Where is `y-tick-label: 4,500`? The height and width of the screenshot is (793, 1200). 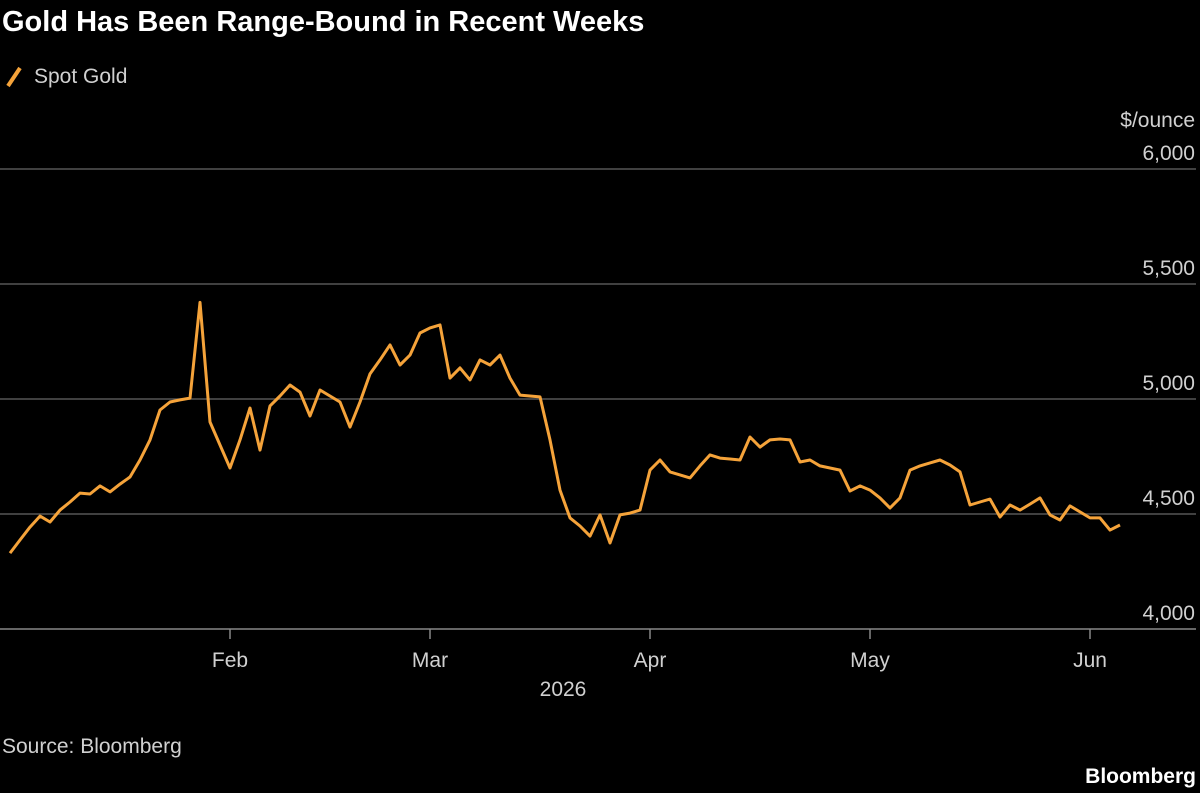 y-tick-label: 4,500 is located at coordinates (1168, 498).